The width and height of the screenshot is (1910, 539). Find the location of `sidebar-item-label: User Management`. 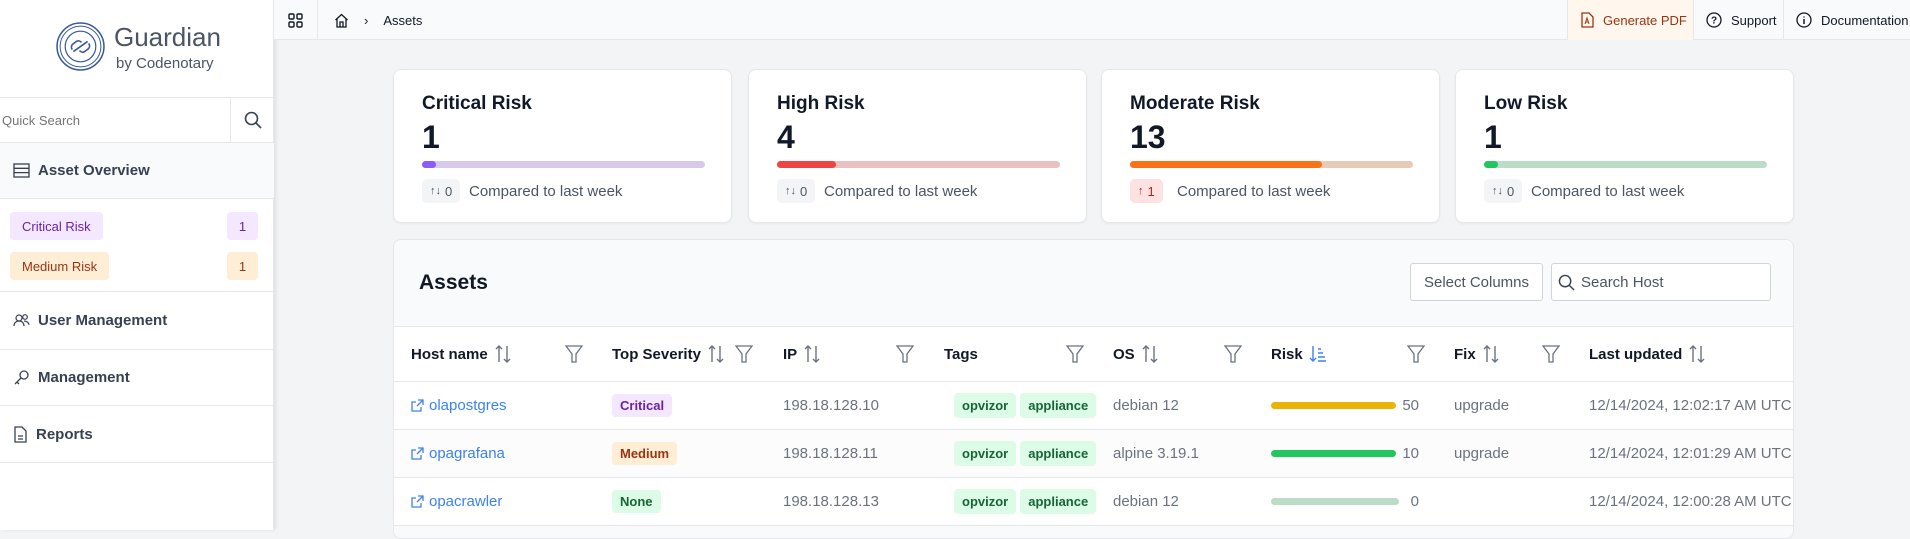

sidebar-item-label: User Management is located at coordinates (103, 320).